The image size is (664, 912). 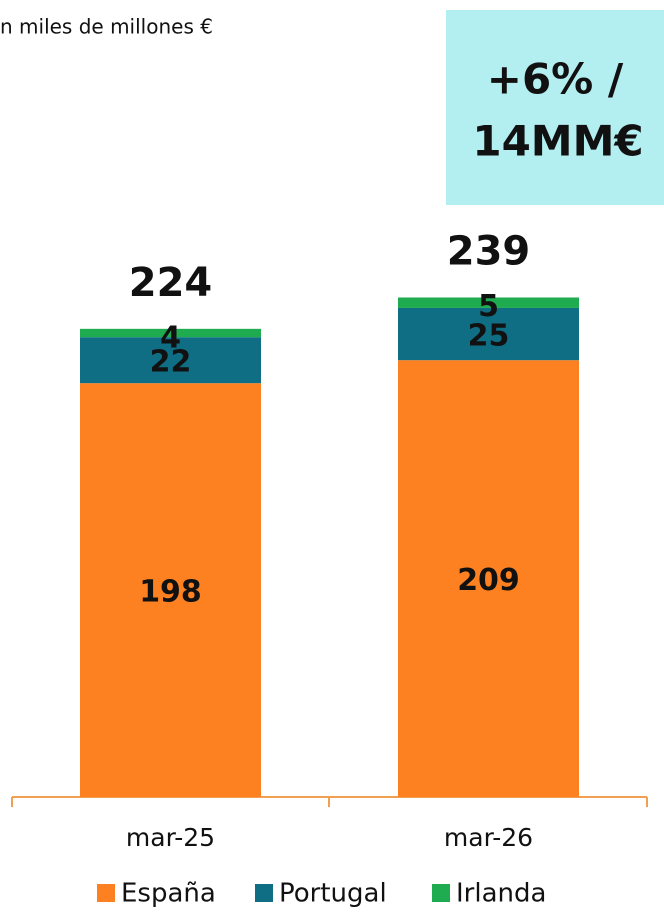 I want to click on chart-subtitle: n miles de millones €, so click(x=106, y=27).